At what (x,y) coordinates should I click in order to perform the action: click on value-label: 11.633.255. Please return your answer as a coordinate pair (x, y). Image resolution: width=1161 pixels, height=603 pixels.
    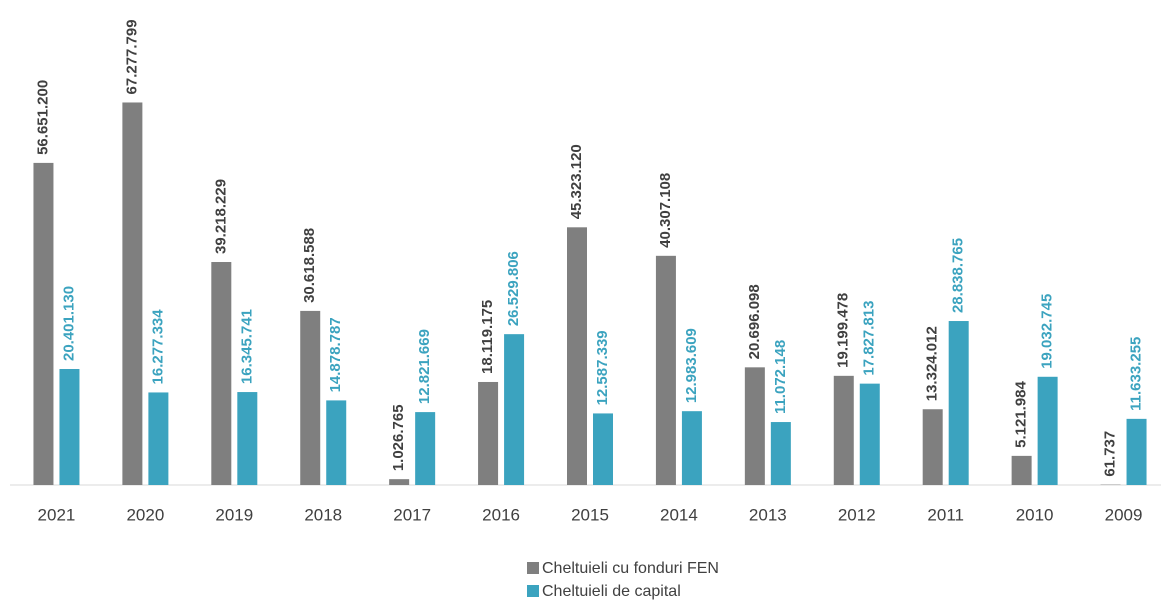
    Looking at the image, I should click on (1136, 374).